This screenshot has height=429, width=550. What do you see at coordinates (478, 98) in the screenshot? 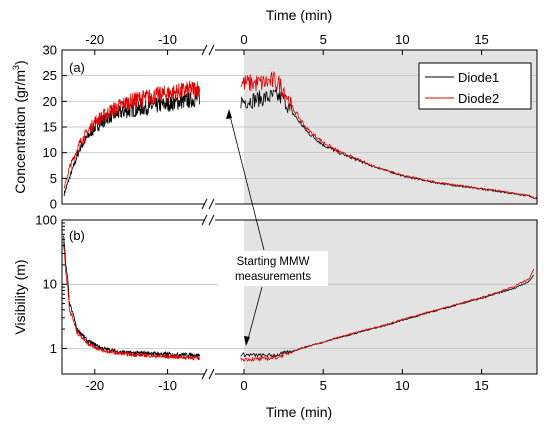
I see `legend-label-diode2: Diode2` at bounding box center [478, 98].